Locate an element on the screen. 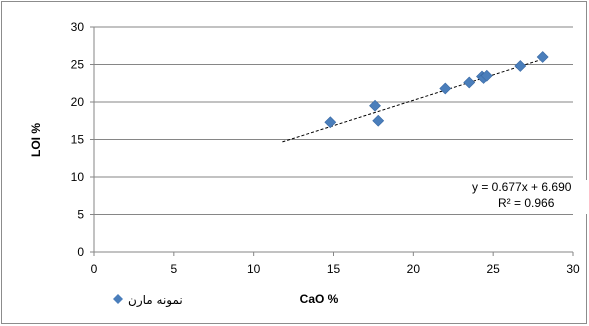  trendline is located at coordinates (414, 100).